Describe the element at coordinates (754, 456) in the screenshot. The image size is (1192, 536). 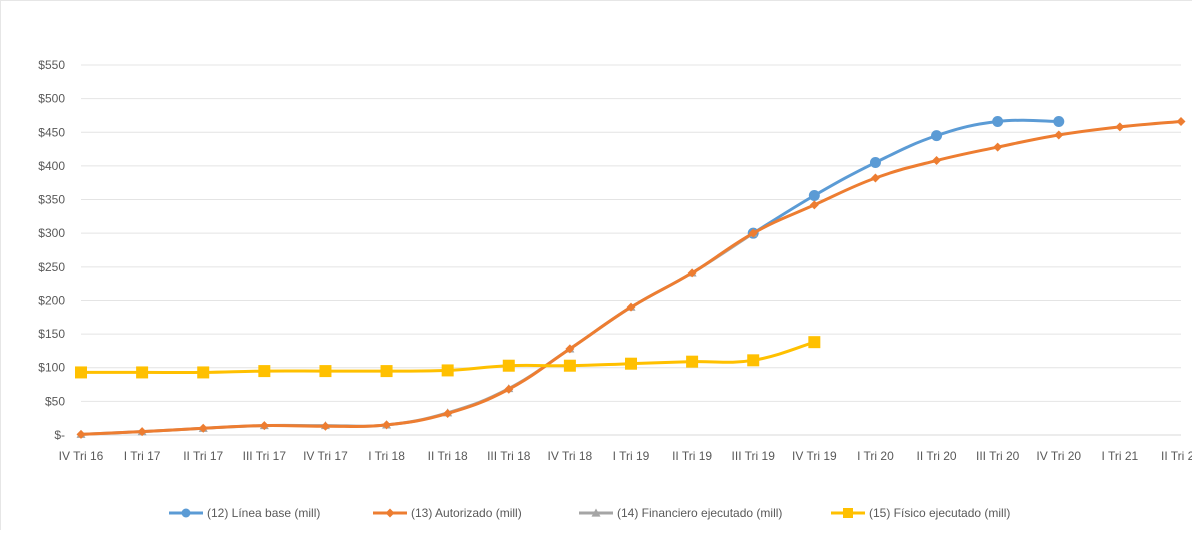
I see `x-tick-label: III Tri 19` at that location.